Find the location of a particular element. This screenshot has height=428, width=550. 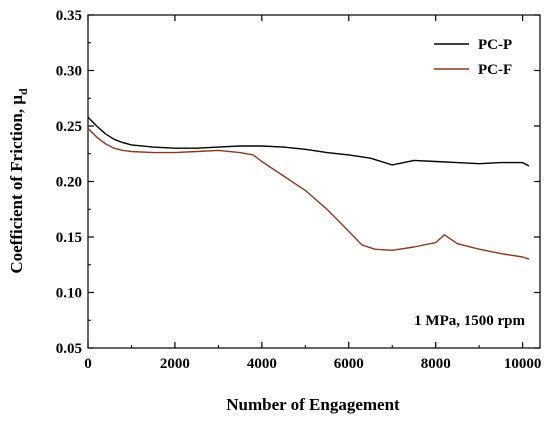

svg-text: Coefficient of Friction, μd is located at coordinates (18, 181).